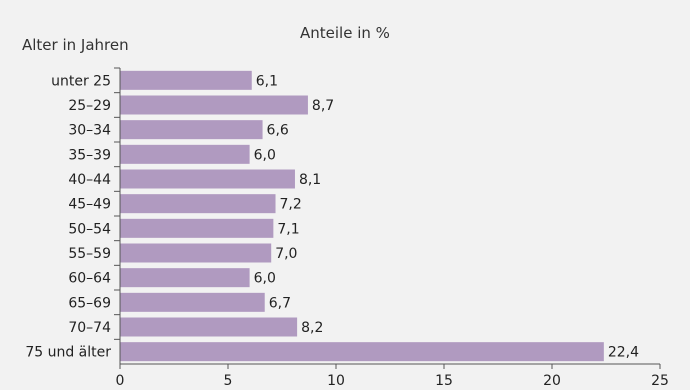 The image size is (690, 390). What do you see at coordinates (336, 381) in the screenshot?
I see `x-tick-label: 10` at bounding box center [336, 381].